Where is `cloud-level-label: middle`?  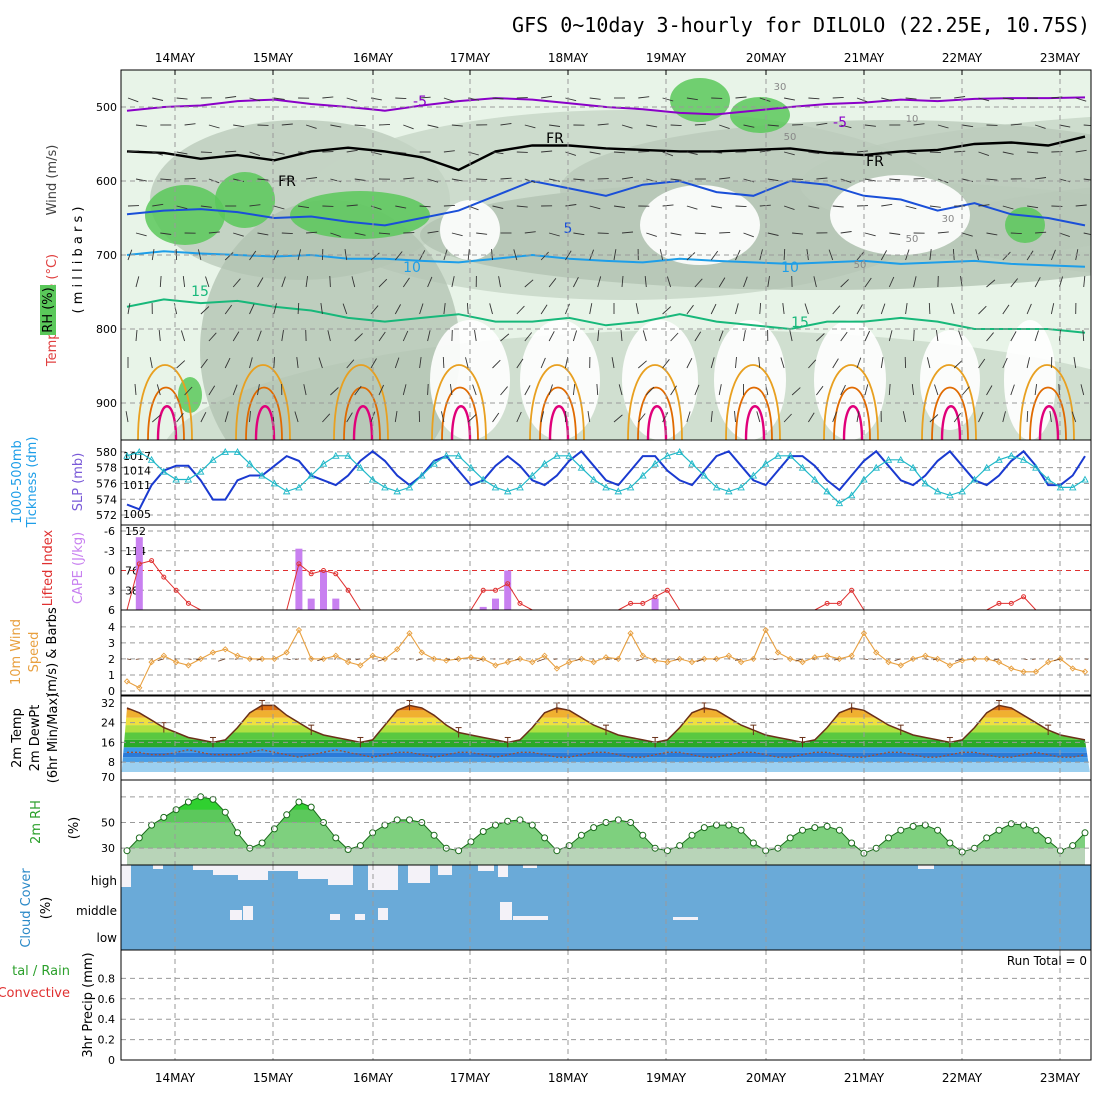
cloud-level-label: middle is located at coordinates (96, 911).